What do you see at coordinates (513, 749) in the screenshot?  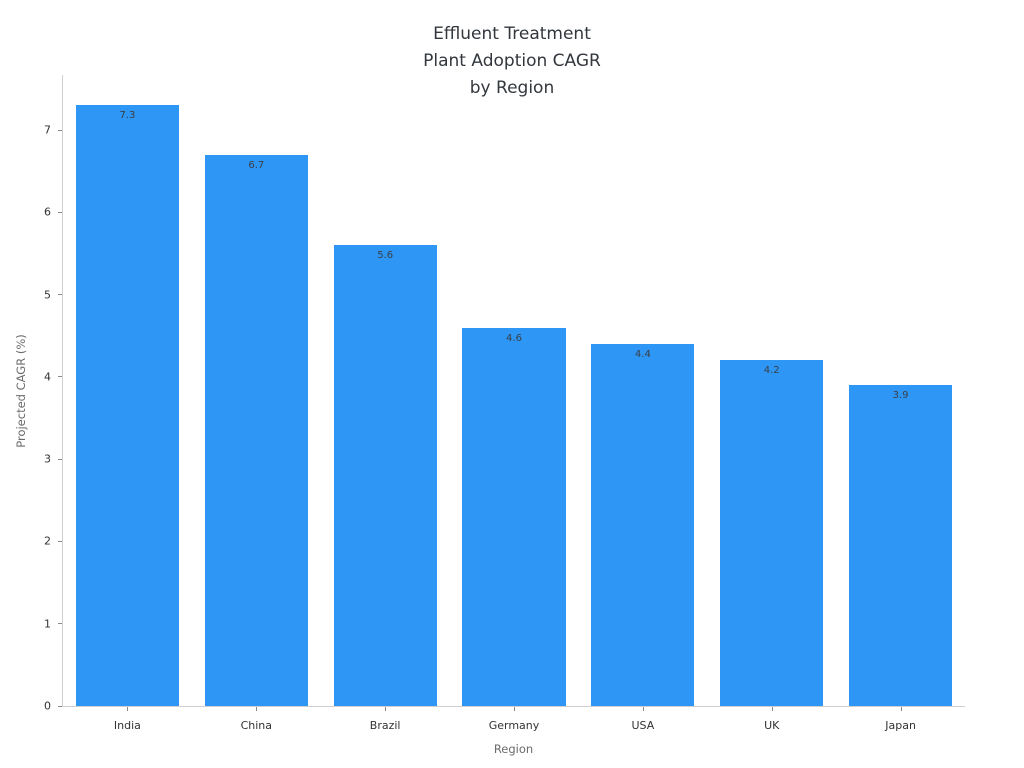 I see `x-axis-label: Region` at bounding box center [513, 749].